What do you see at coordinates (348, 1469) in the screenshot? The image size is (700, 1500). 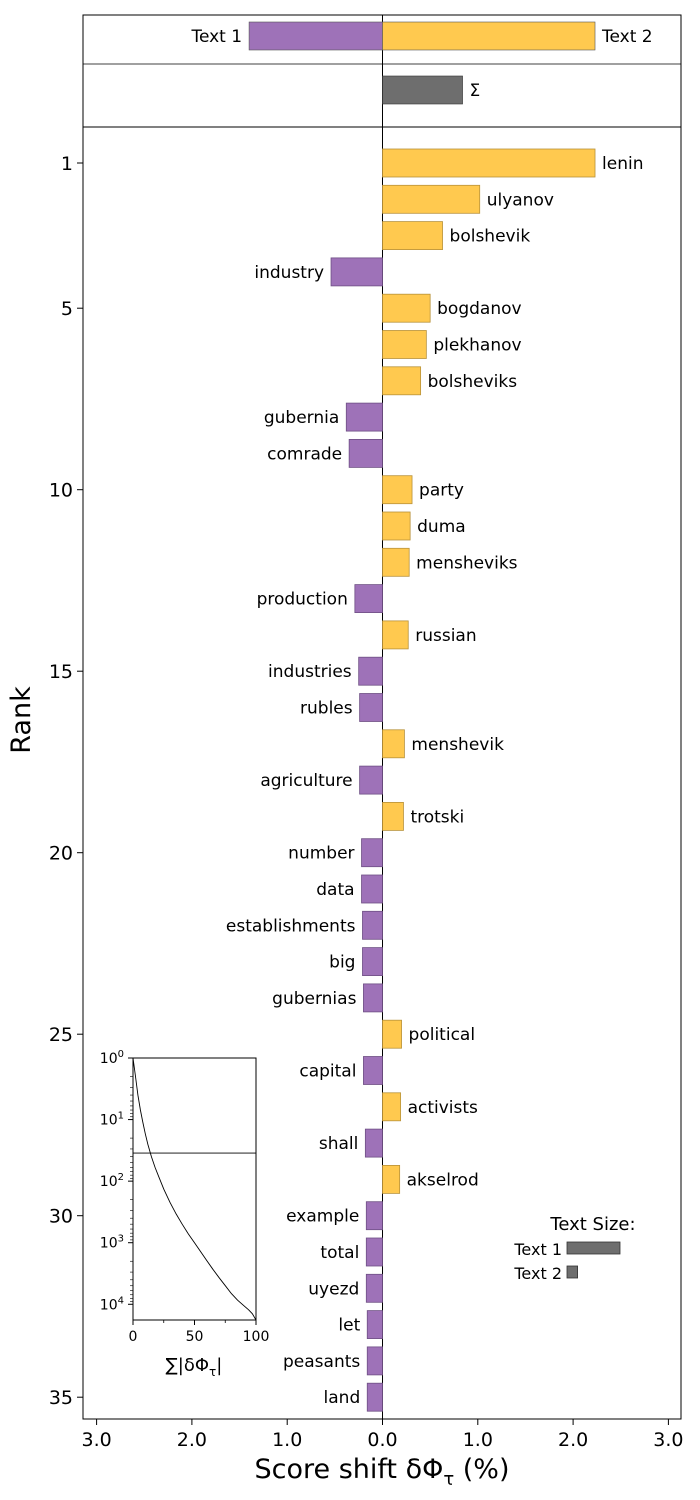 I see `x-axis-label-main: Score shift δΦ` at bounding box center [348, 1469].